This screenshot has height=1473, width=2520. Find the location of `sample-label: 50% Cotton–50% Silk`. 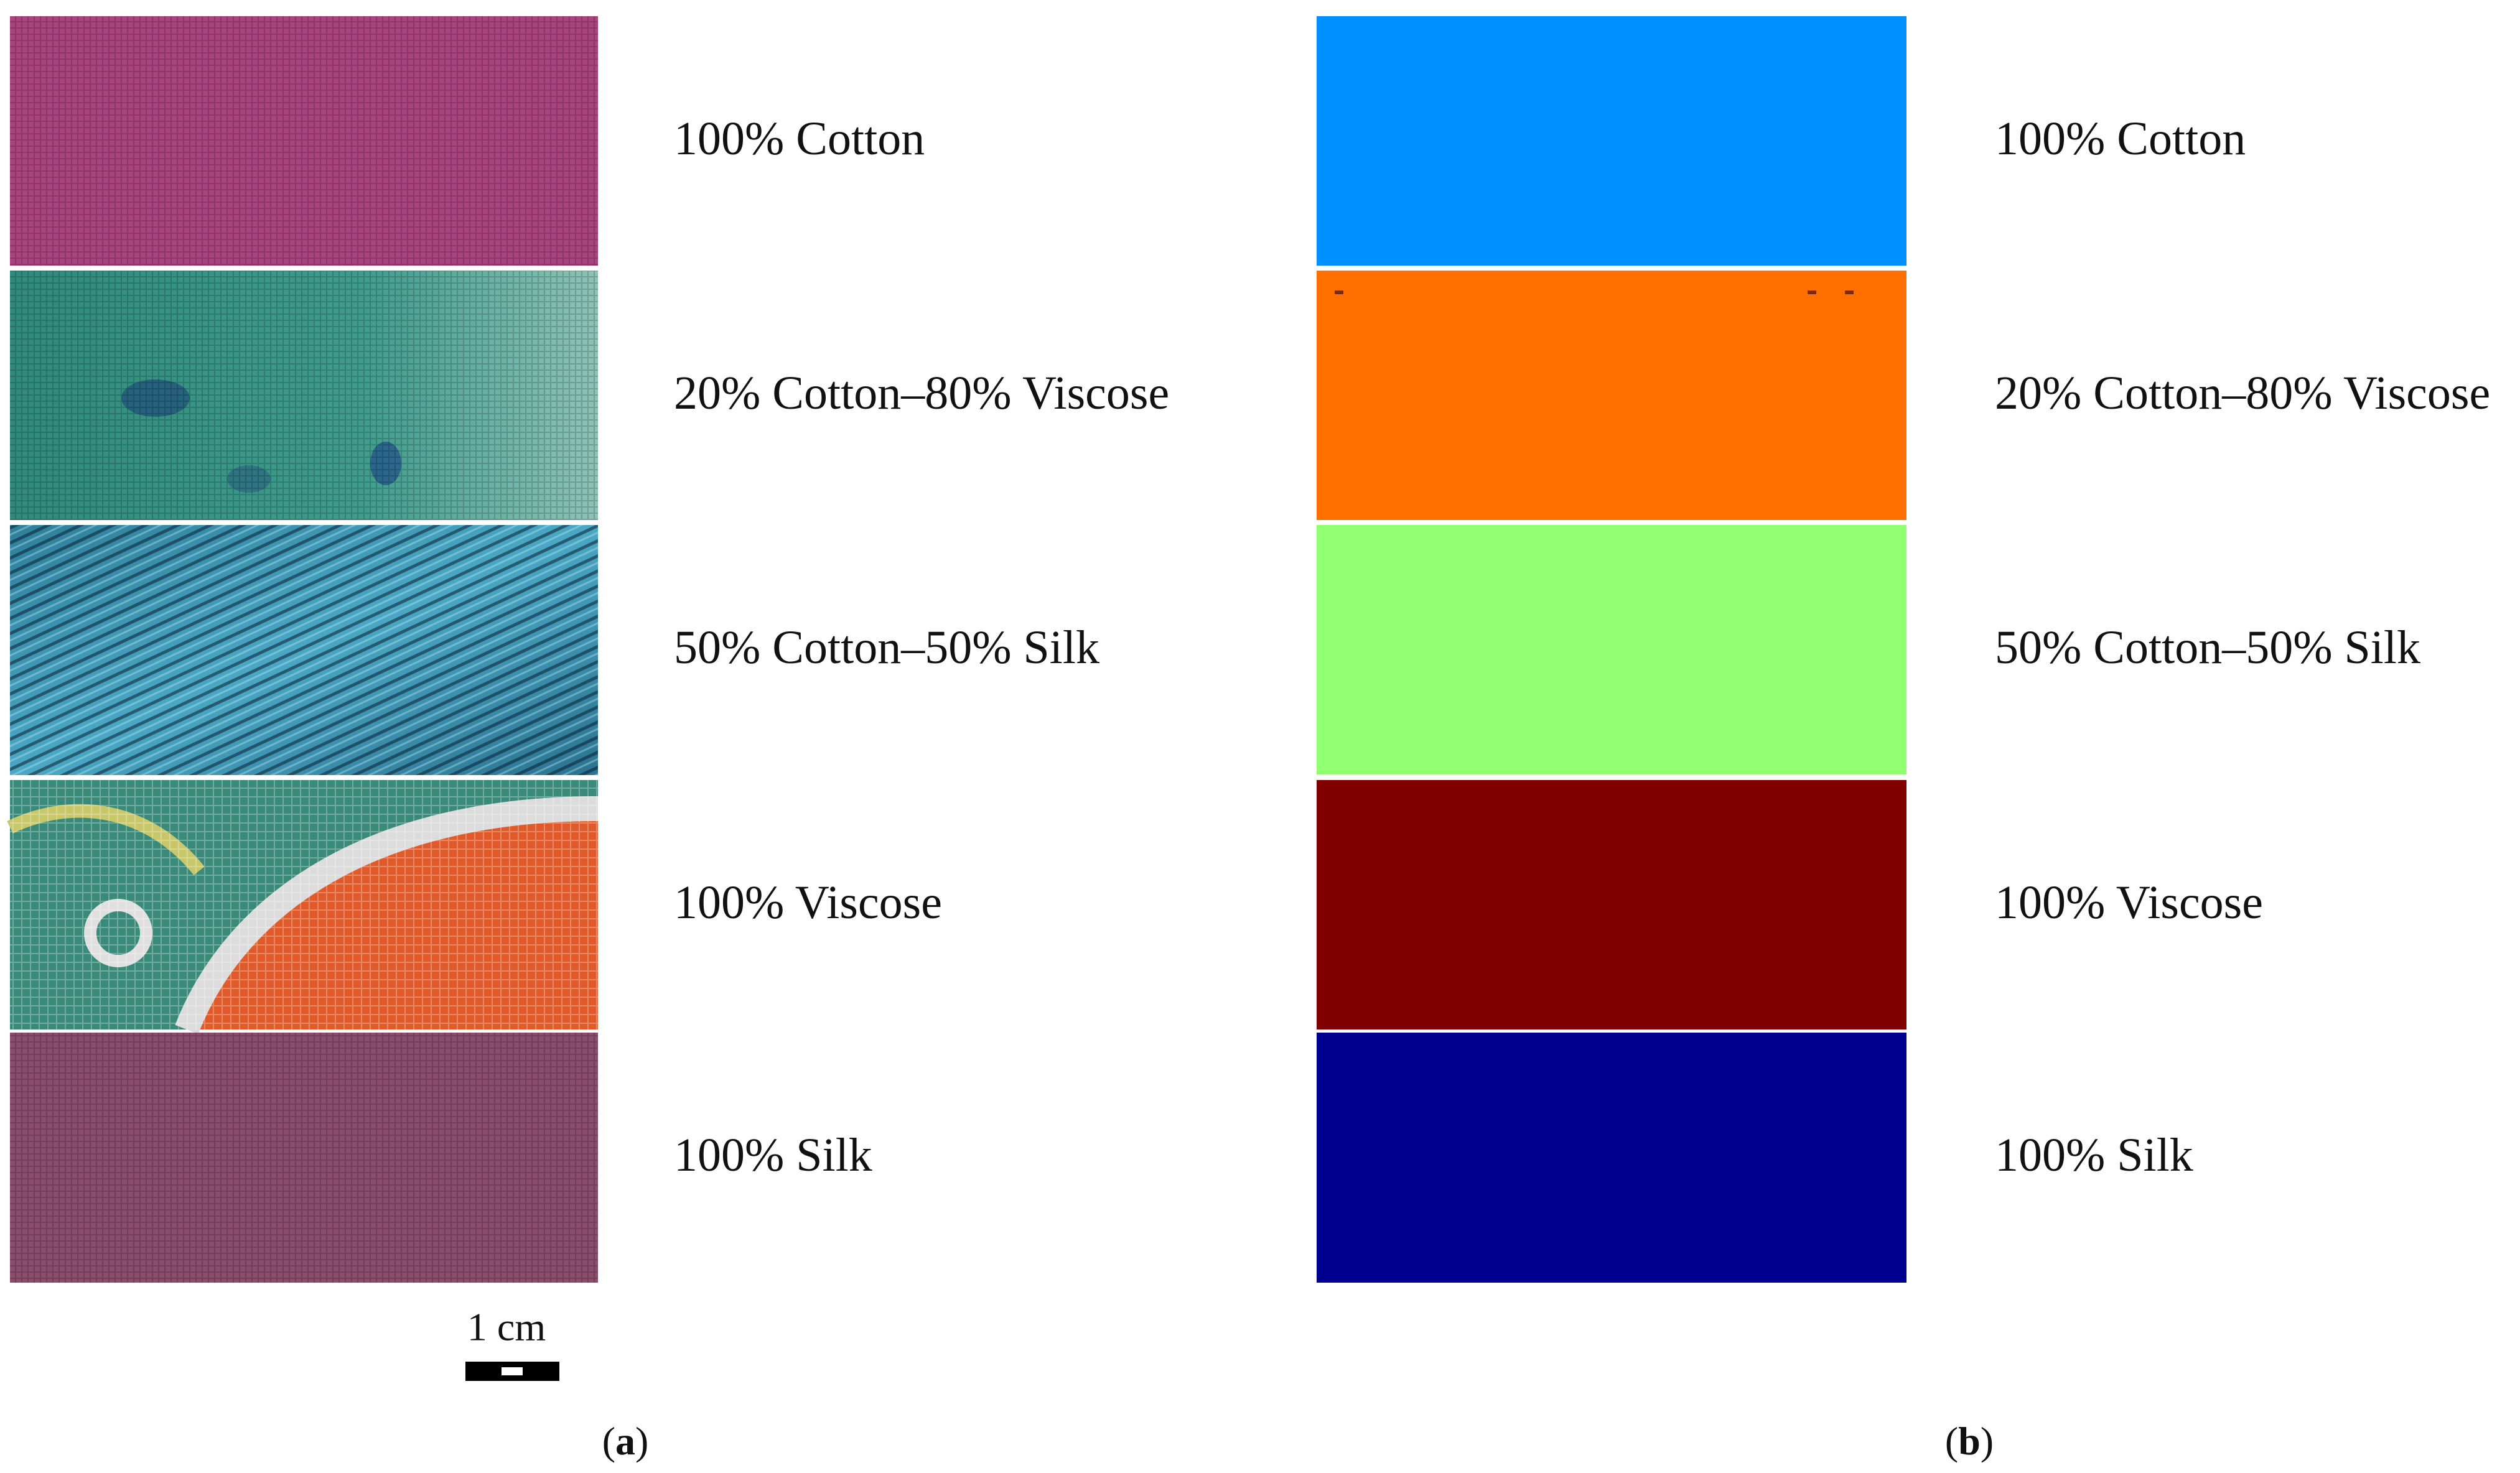

sample-label: 50% Cotton–50% Silk is located at coordinates (886, 647).